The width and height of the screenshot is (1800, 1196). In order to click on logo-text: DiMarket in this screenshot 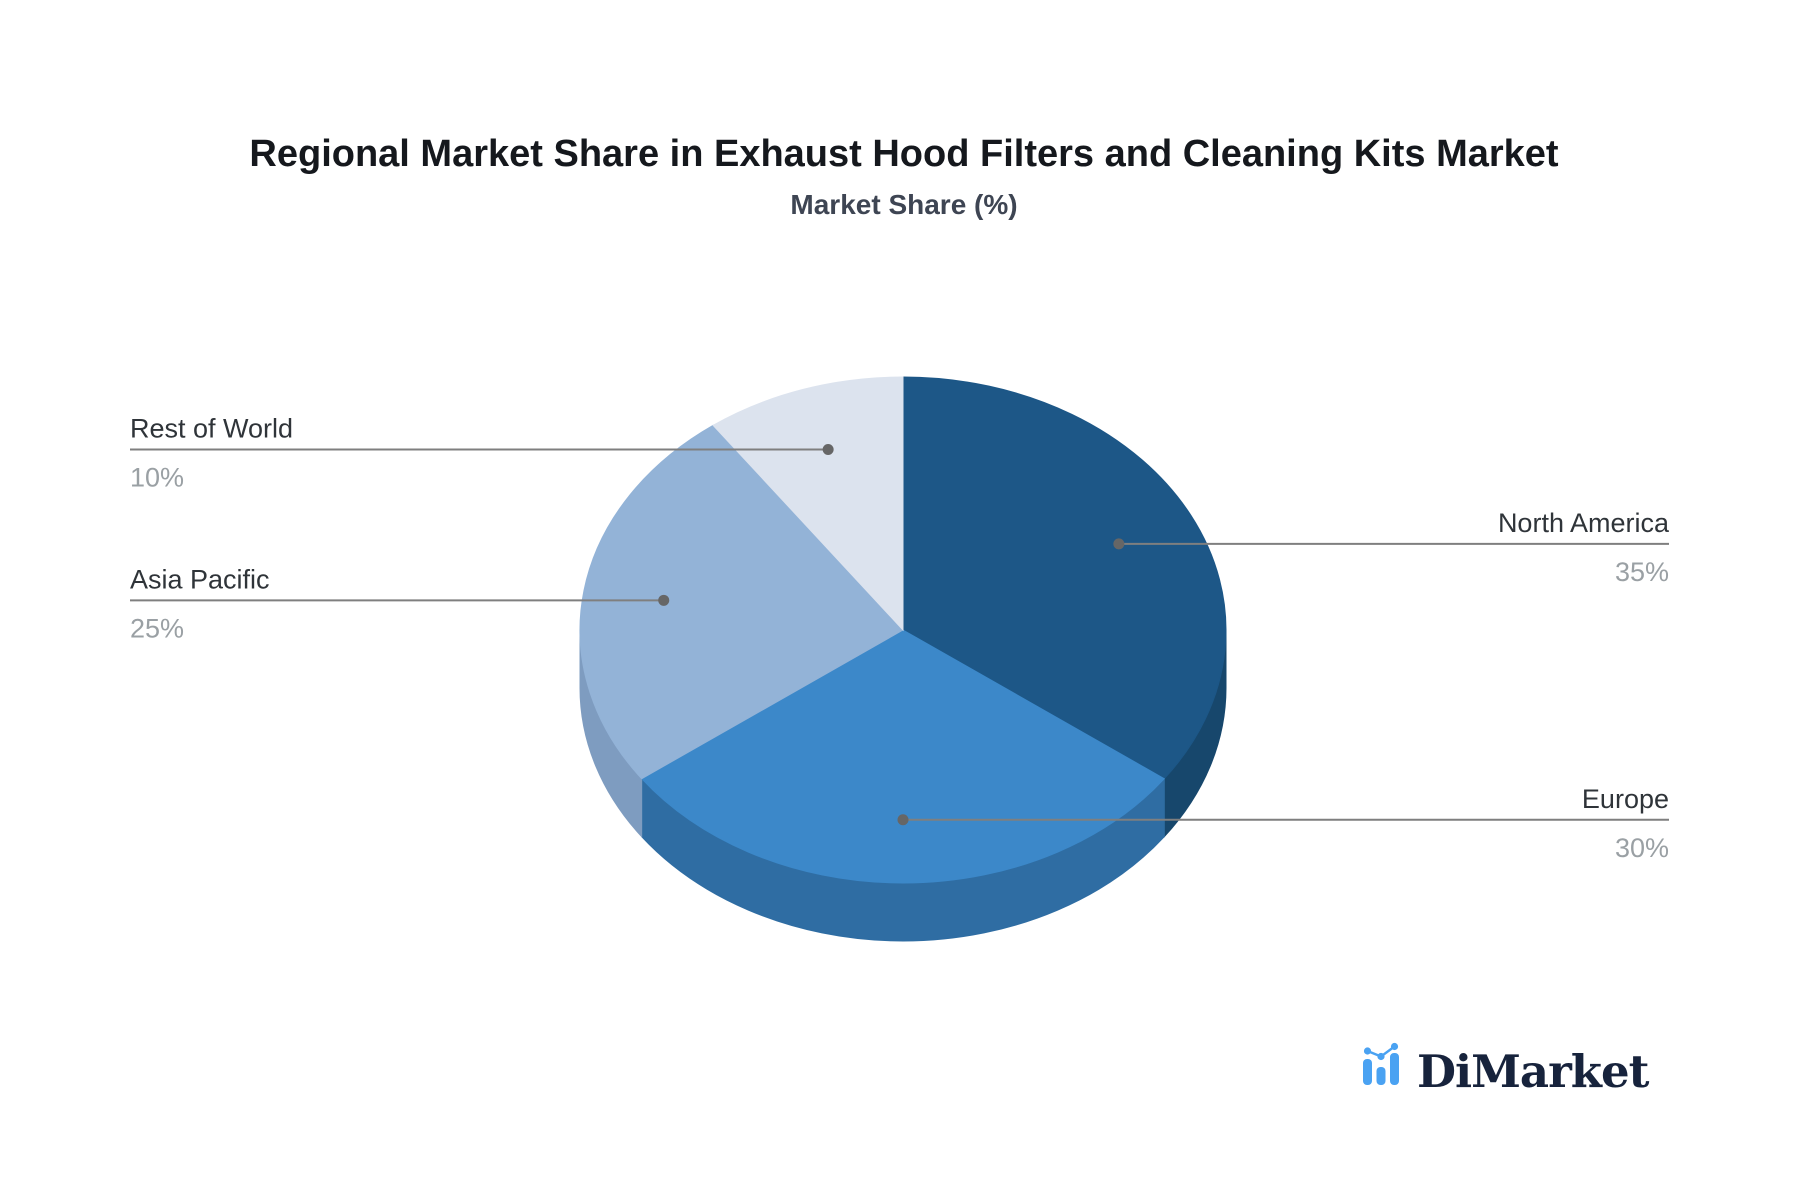, I will do `click(1533, 1071)`.